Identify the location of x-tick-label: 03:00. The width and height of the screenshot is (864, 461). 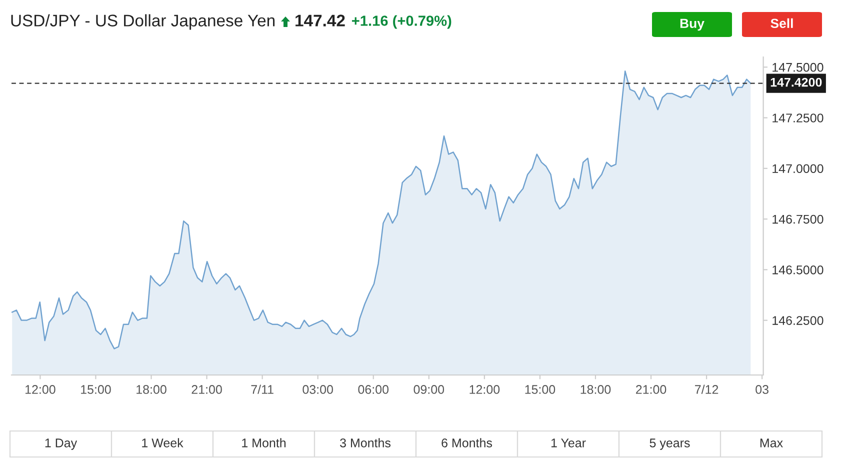
(317, 389).